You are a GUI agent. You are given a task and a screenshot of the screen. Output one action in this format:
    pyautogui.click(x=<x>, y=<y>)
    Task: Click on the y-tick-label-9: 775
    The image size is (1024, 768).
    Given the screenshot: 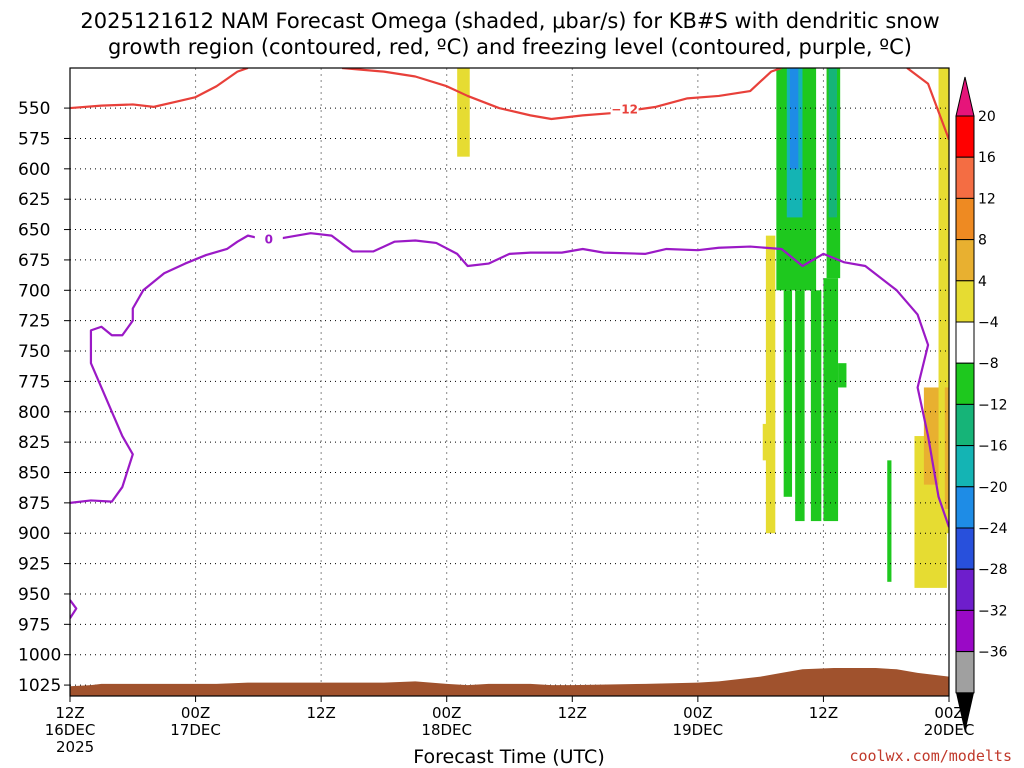 What is the action you would take?
    pyautogui.click(x=34, y=382)
    